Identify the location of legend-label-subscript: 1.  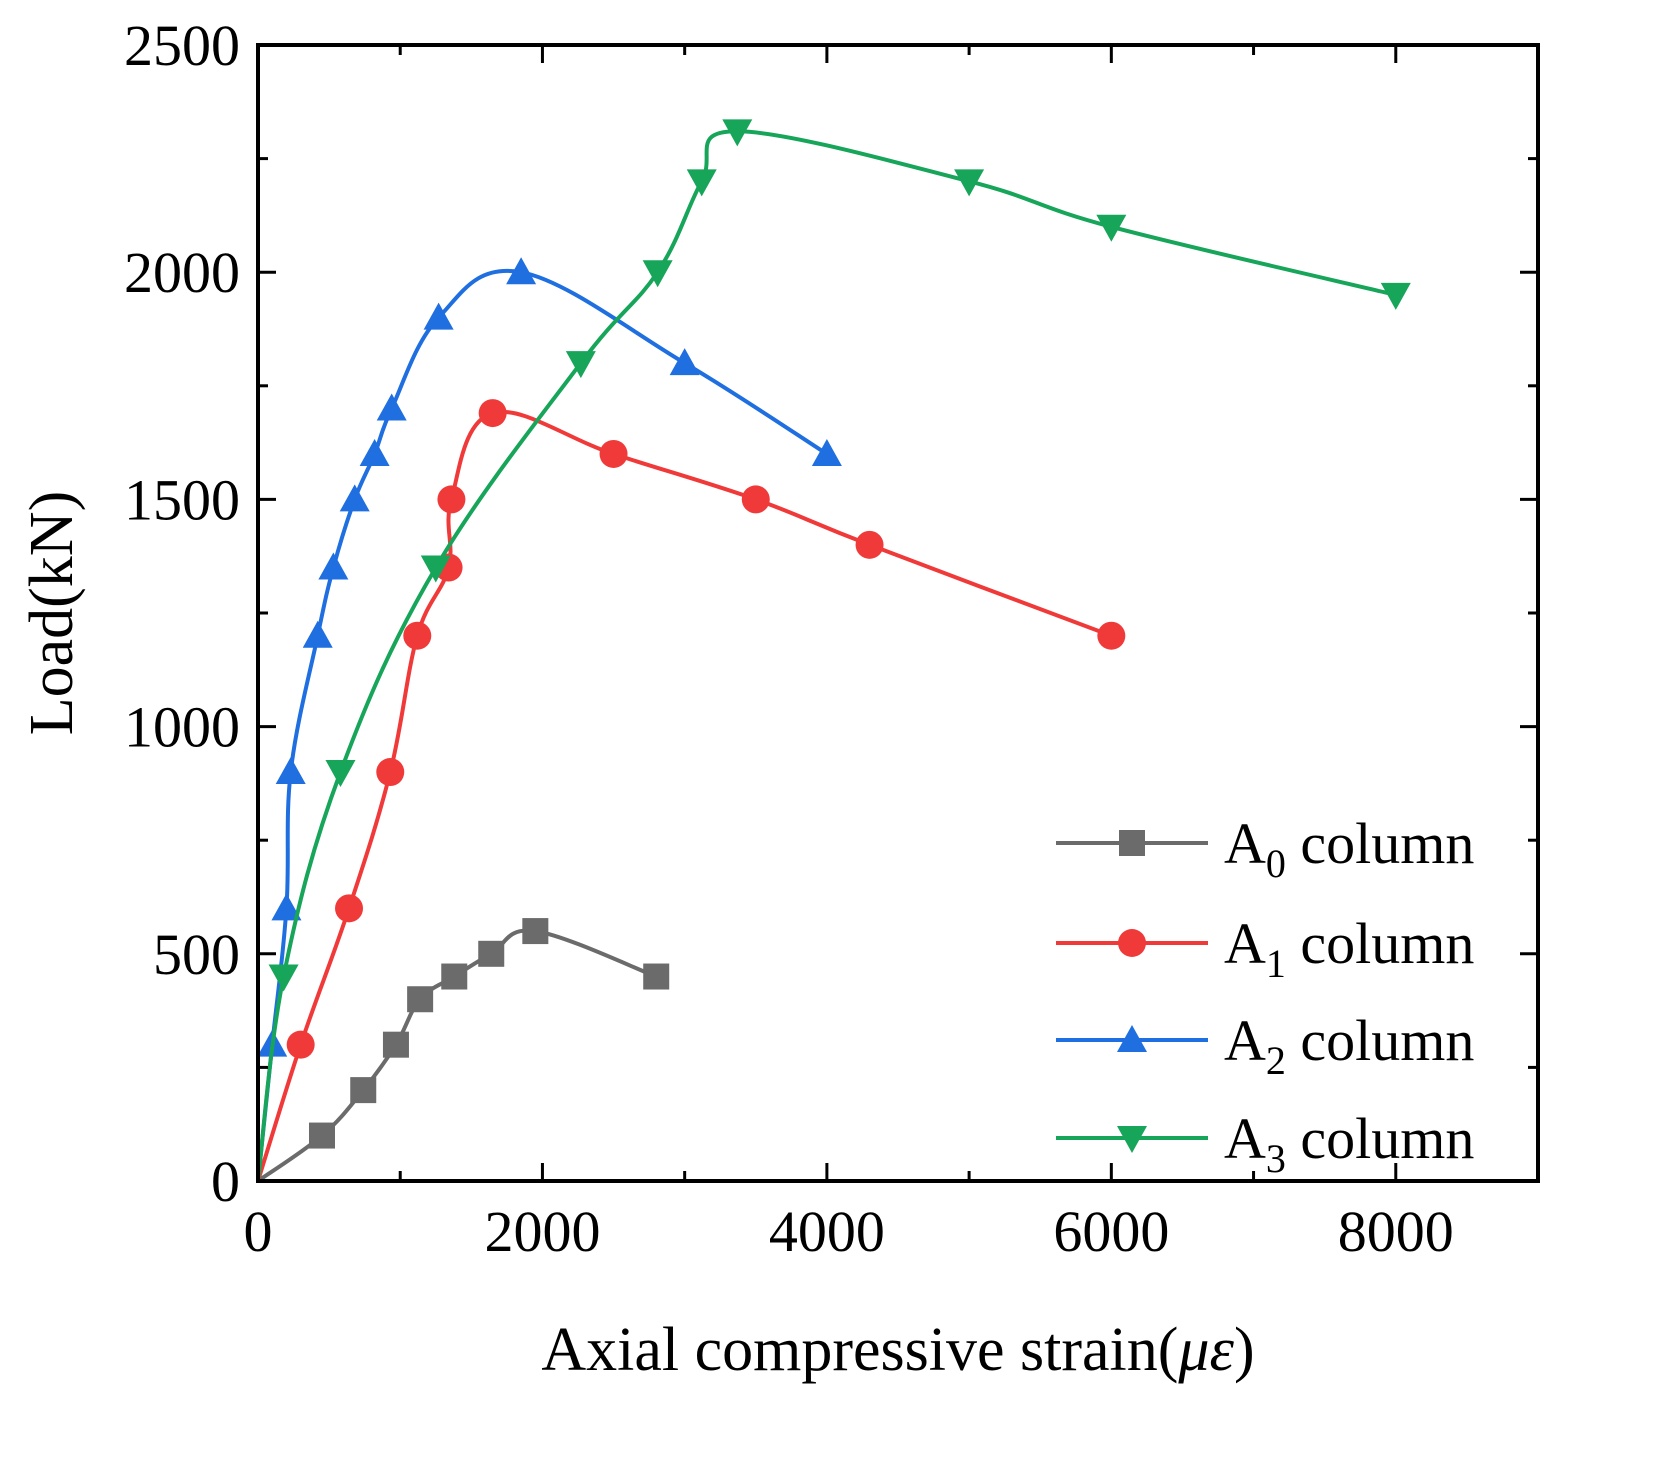
(1276, 963).